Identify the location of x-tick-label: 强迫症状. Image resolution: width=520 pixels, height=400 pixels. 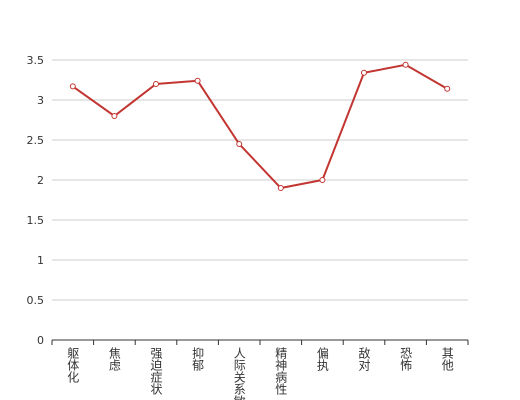
(156, 371).